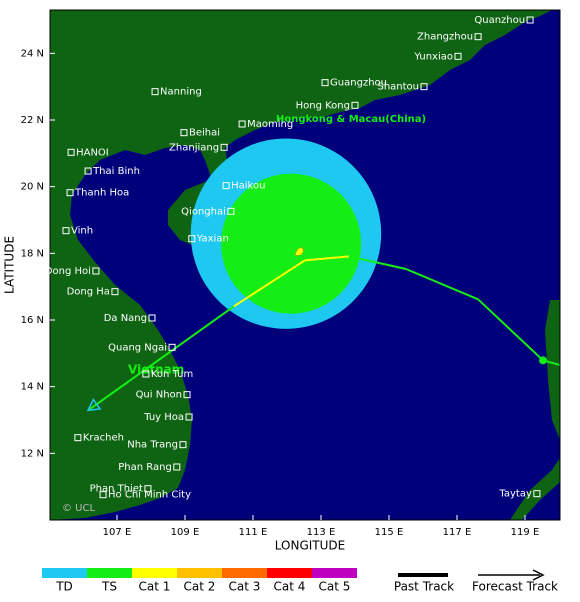  What do you see at coordinates (424, 587) in the screenshot?
I see `legend-label: Past Track` at bounding box center [424, 587].